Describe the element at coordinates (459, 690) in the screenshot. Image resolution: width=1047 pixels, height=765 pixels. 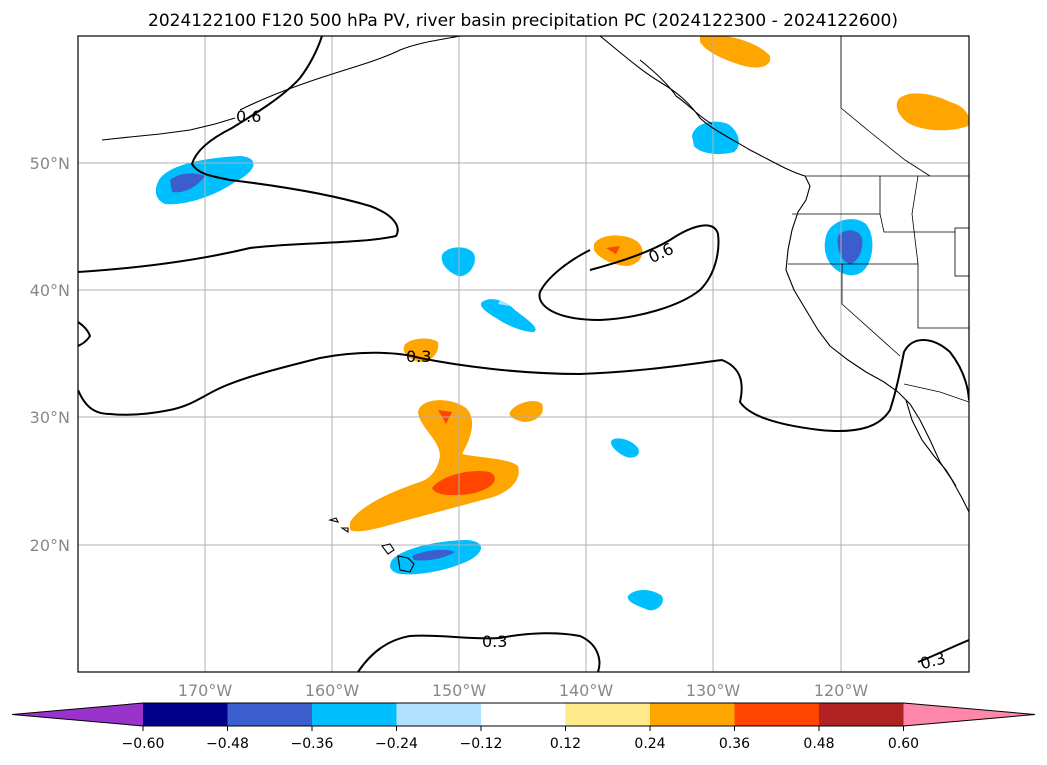
I see `lon-label-150w: 150°W` at that location.